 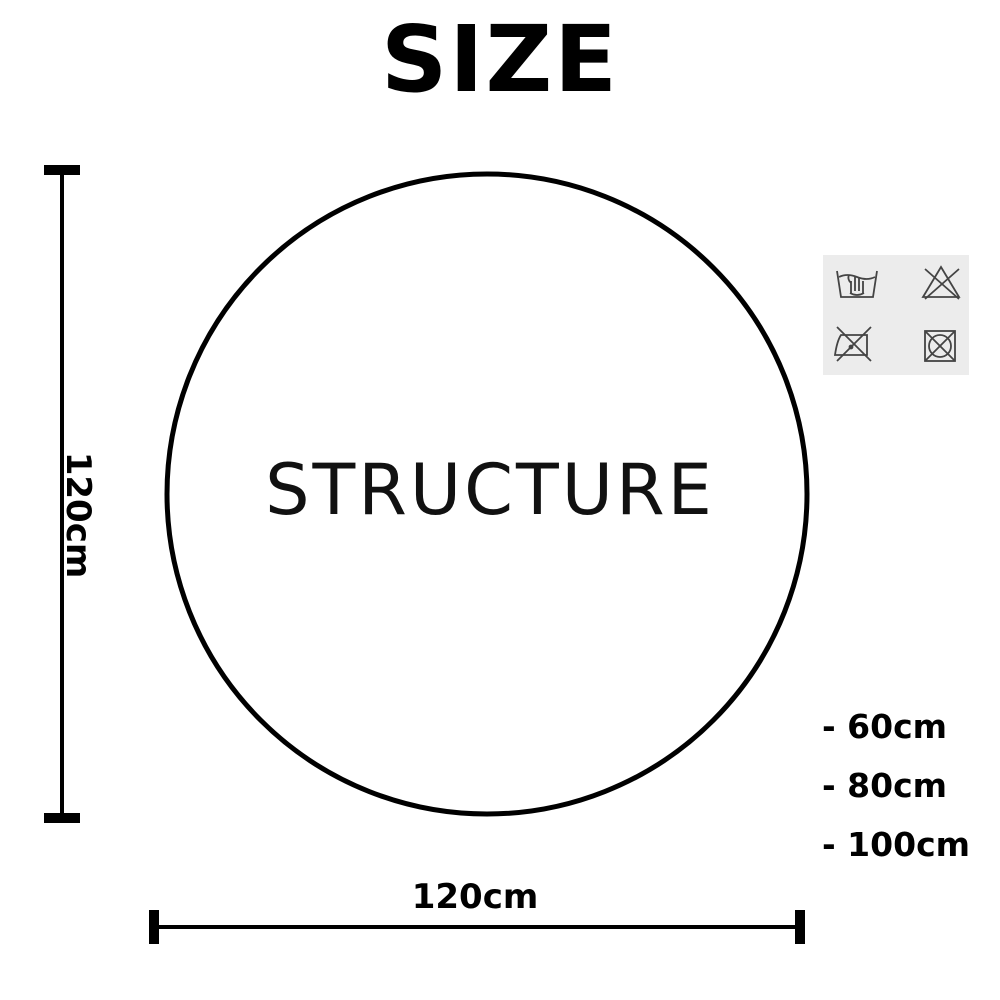 What do you see at coordinates (941, 282) in the screenshot?
I see `do-not-bleach-icon` at bounding box center [941, 282].